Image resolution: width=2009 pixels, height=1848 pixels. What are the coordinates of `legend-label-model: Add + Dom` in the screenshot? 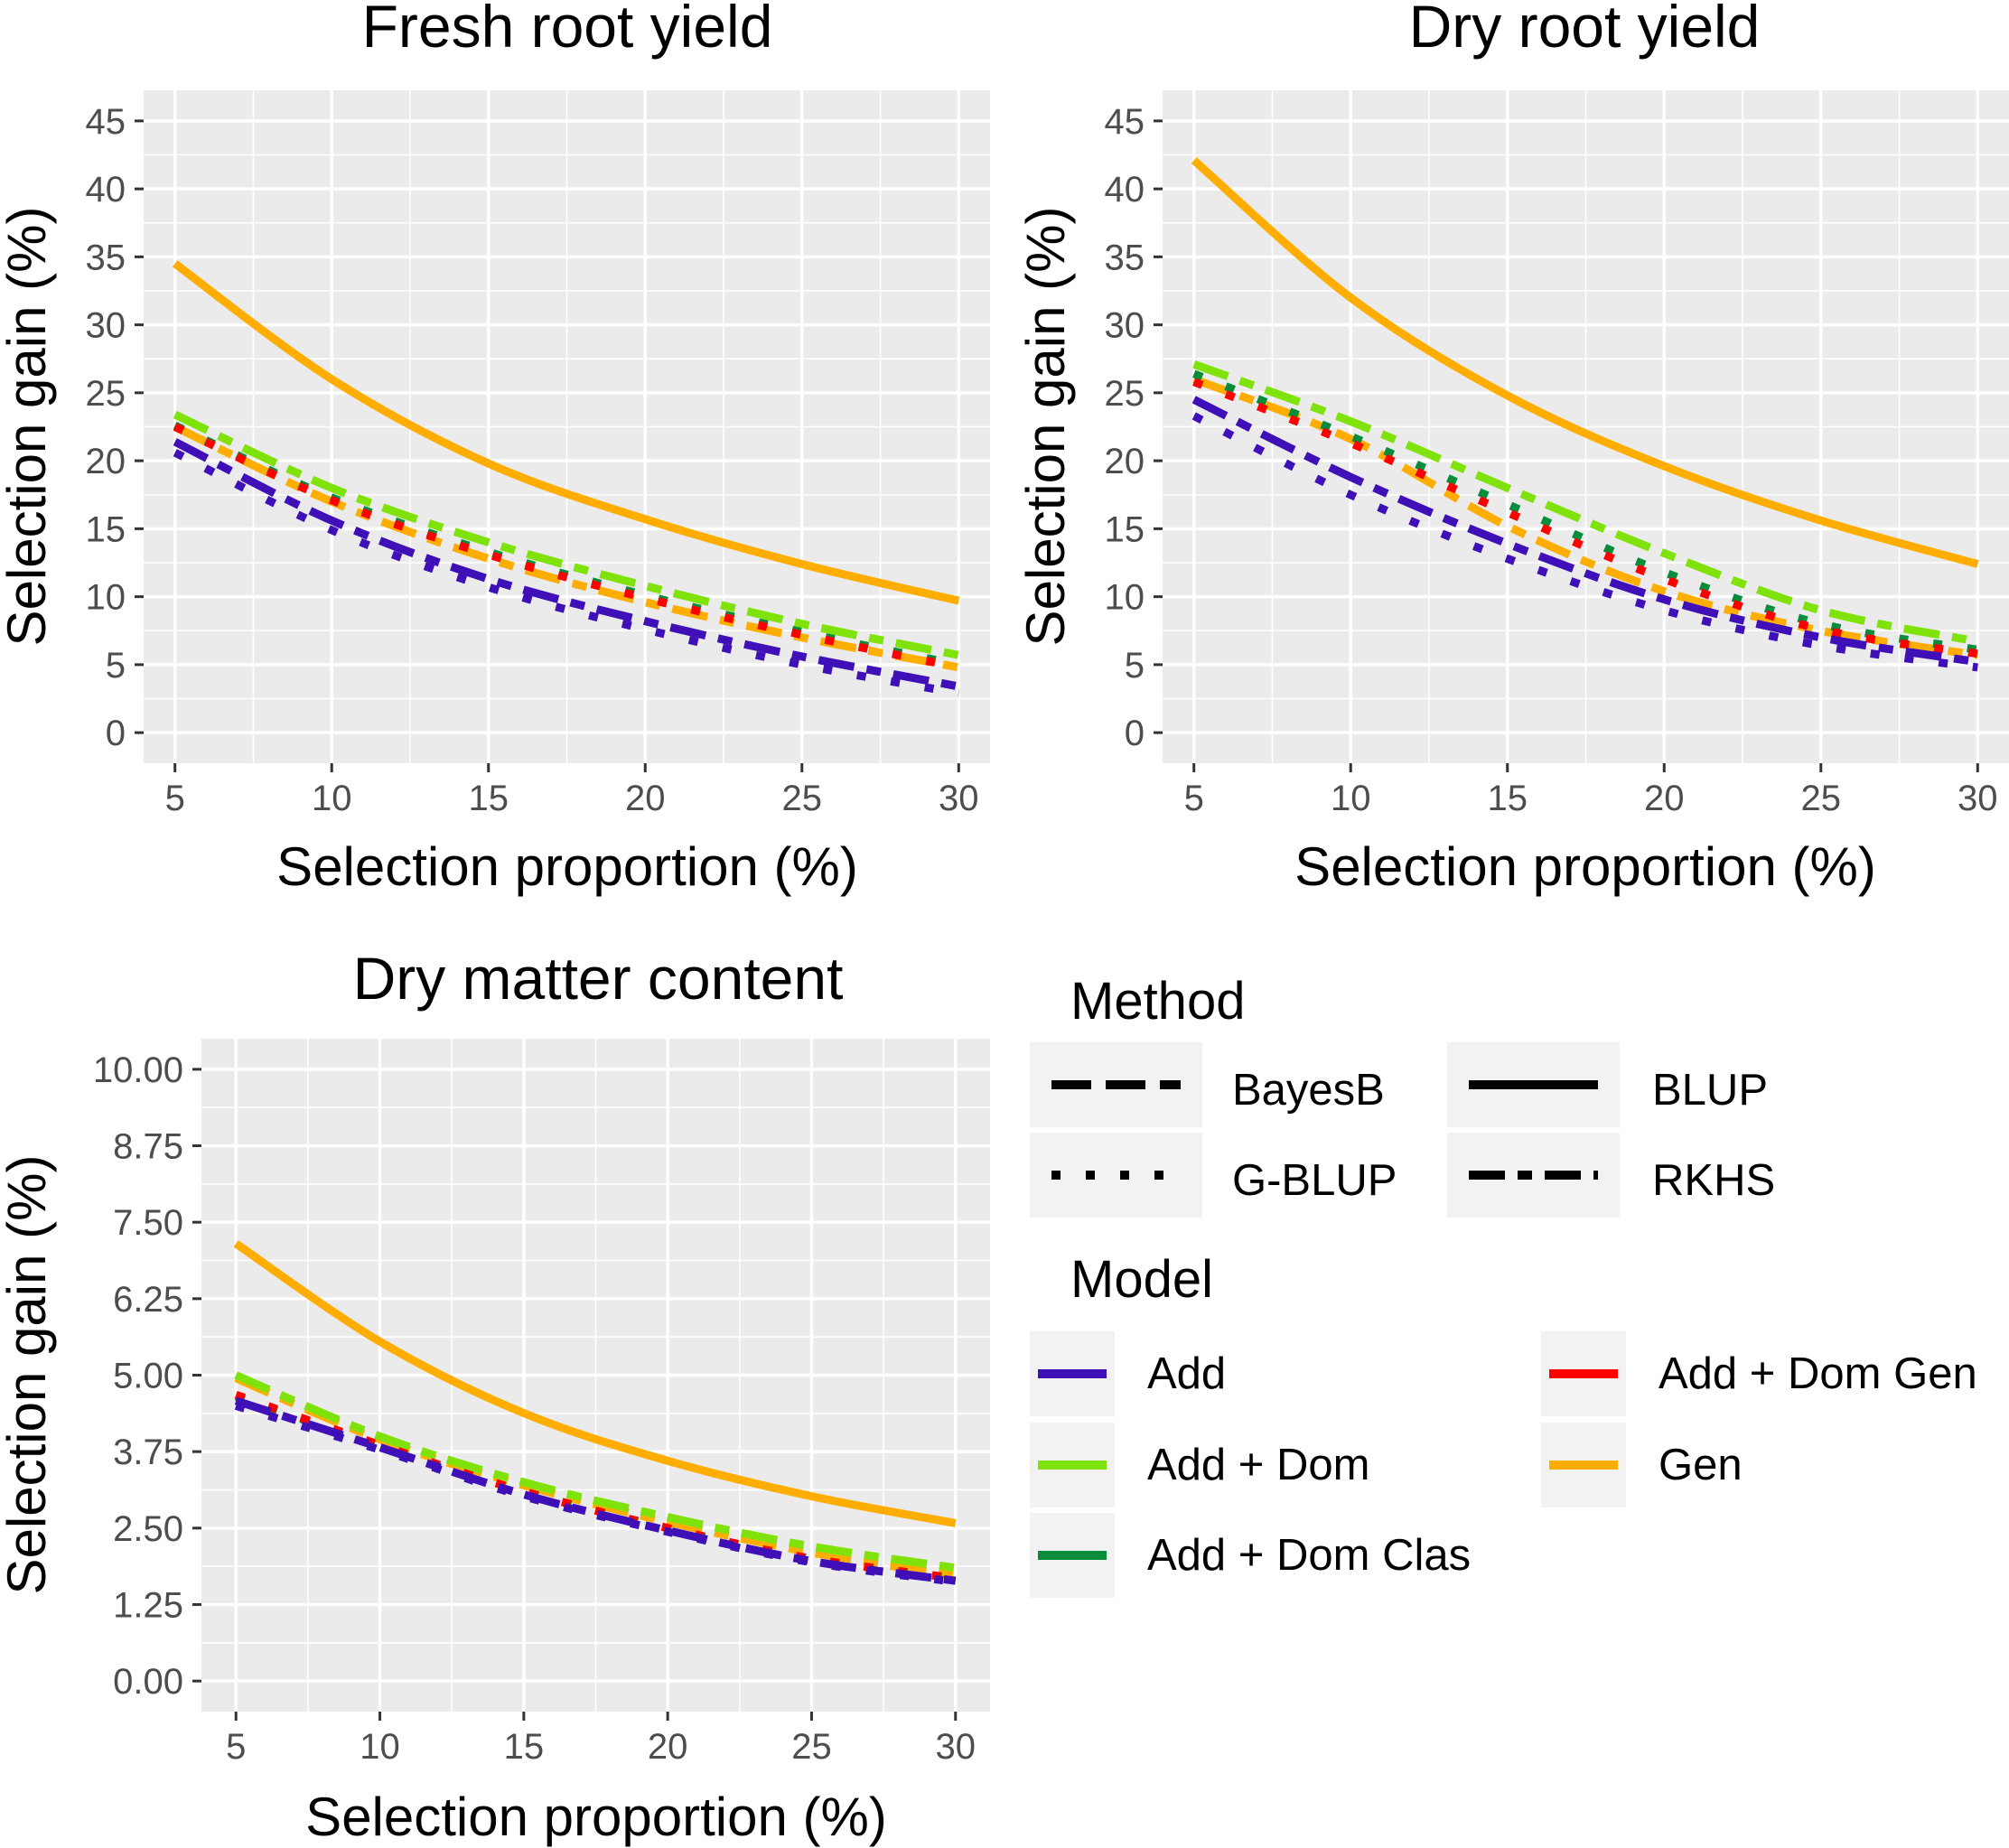 It's located at (1258, 1465).